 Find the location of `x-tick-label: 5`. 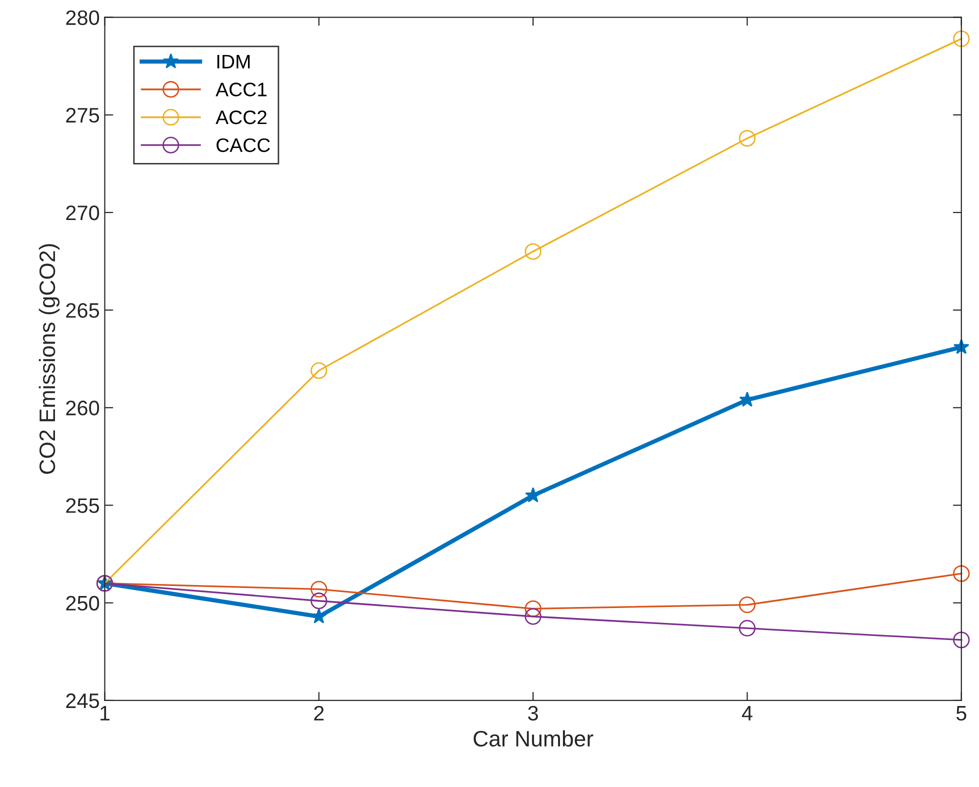

x-tick-label: 5 is located at coordinates (961, 713).